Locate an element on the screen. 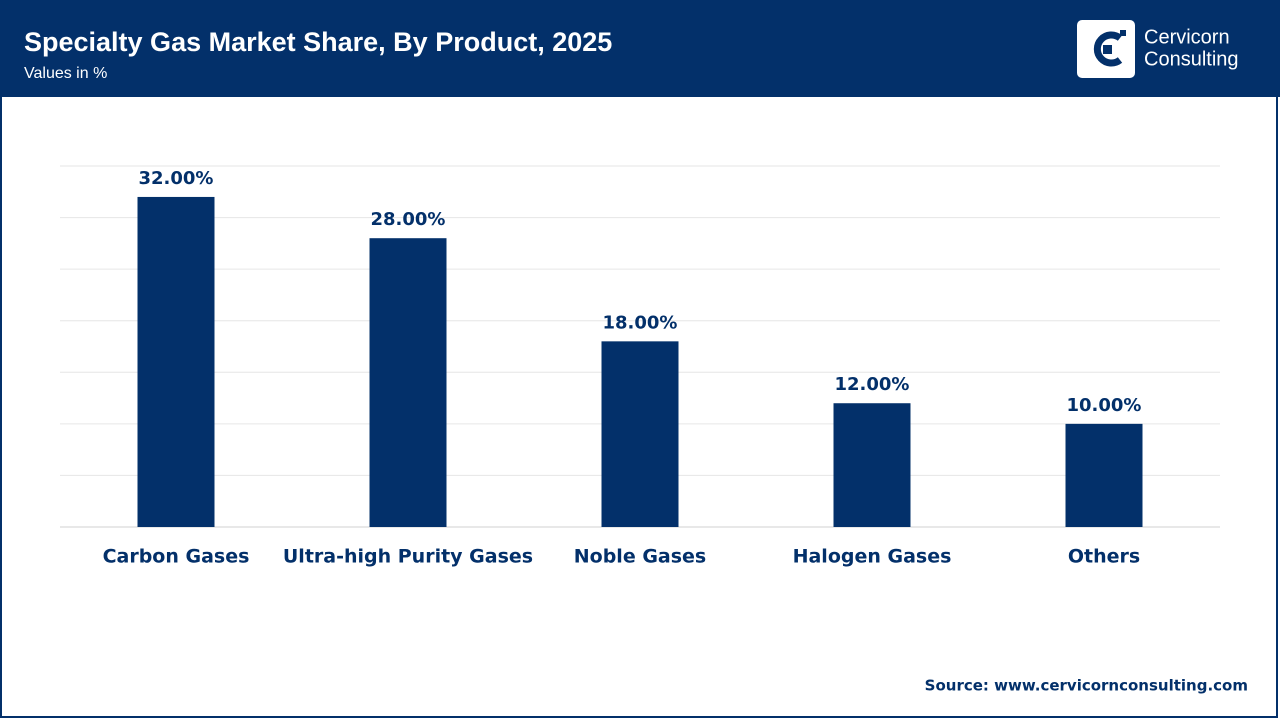 The height and width of the screenshot is (720, 1280). logo-text: Cervicorn is located at coordinates (1187, 37).